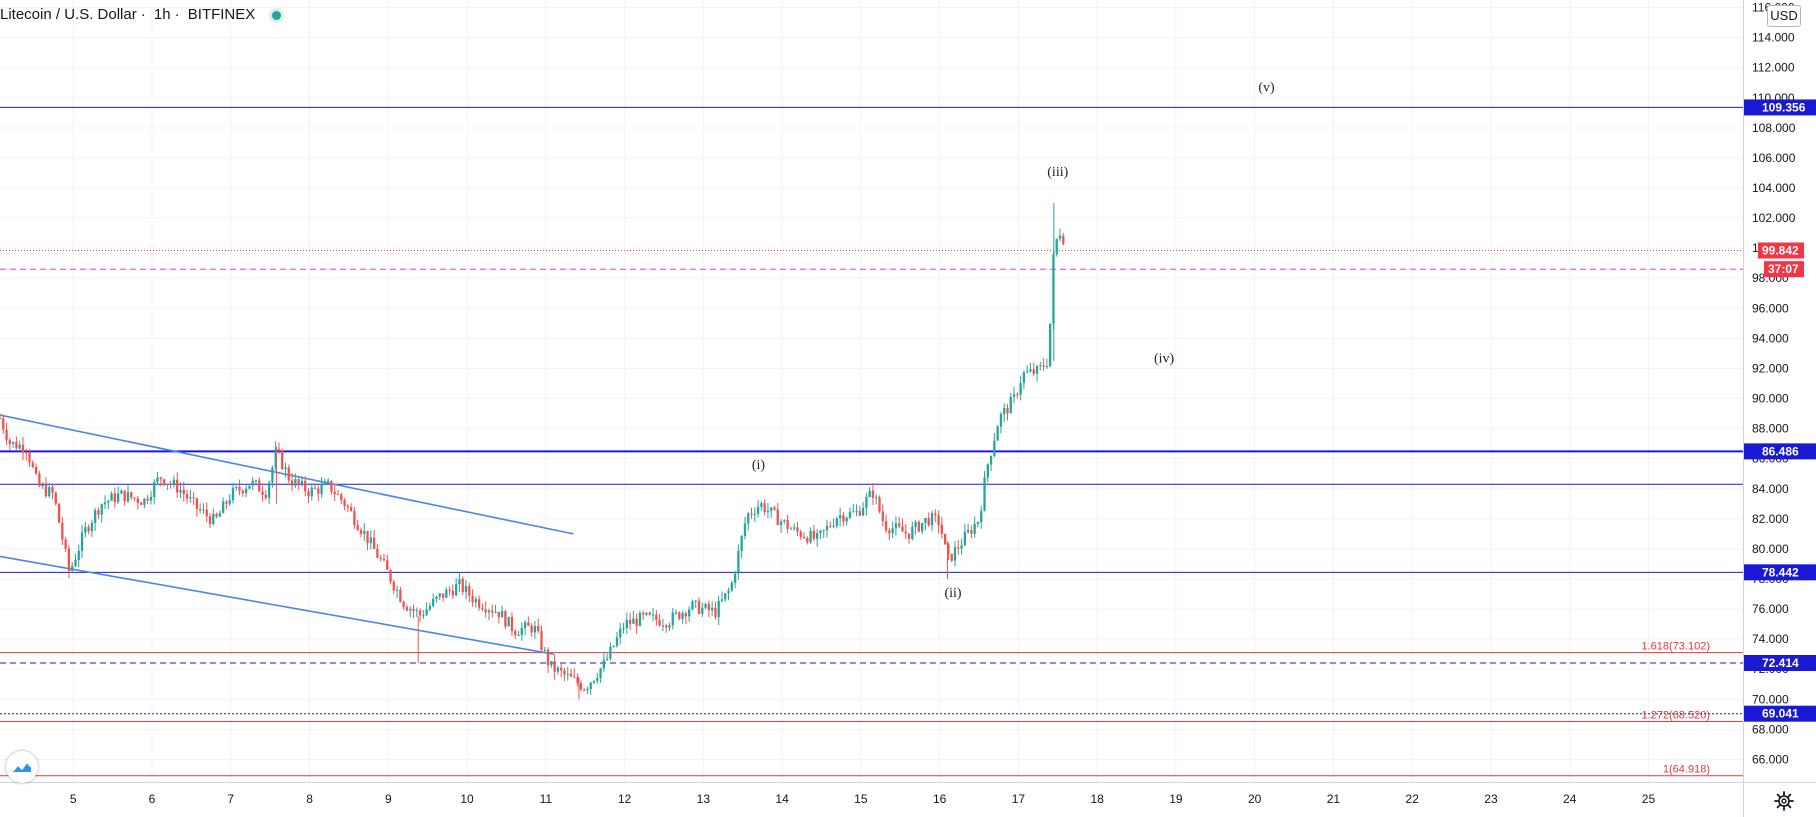  What do you see at coordinates (1164, 358) in the screenshot?
I see `elliott-wave-label: (iv)` at bounding box center [1164, 358].